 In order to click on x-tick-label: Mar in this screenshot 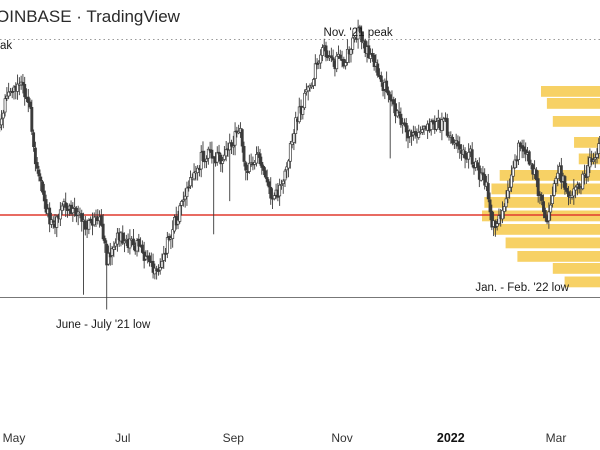, I will do `click(556, 438)`.